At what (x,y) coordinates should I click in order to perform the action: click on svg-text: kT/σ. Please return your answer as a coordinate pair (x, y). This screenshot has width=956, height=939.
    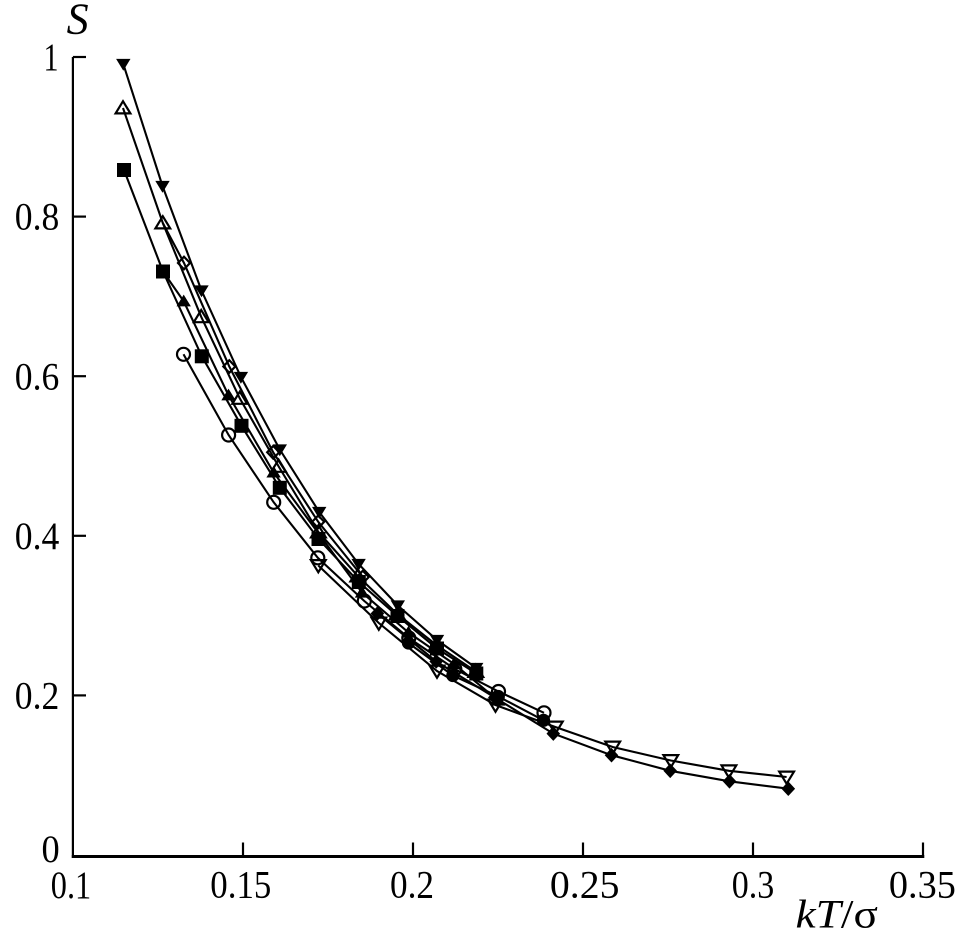
    Looking at the image, I should click on (837, 915).